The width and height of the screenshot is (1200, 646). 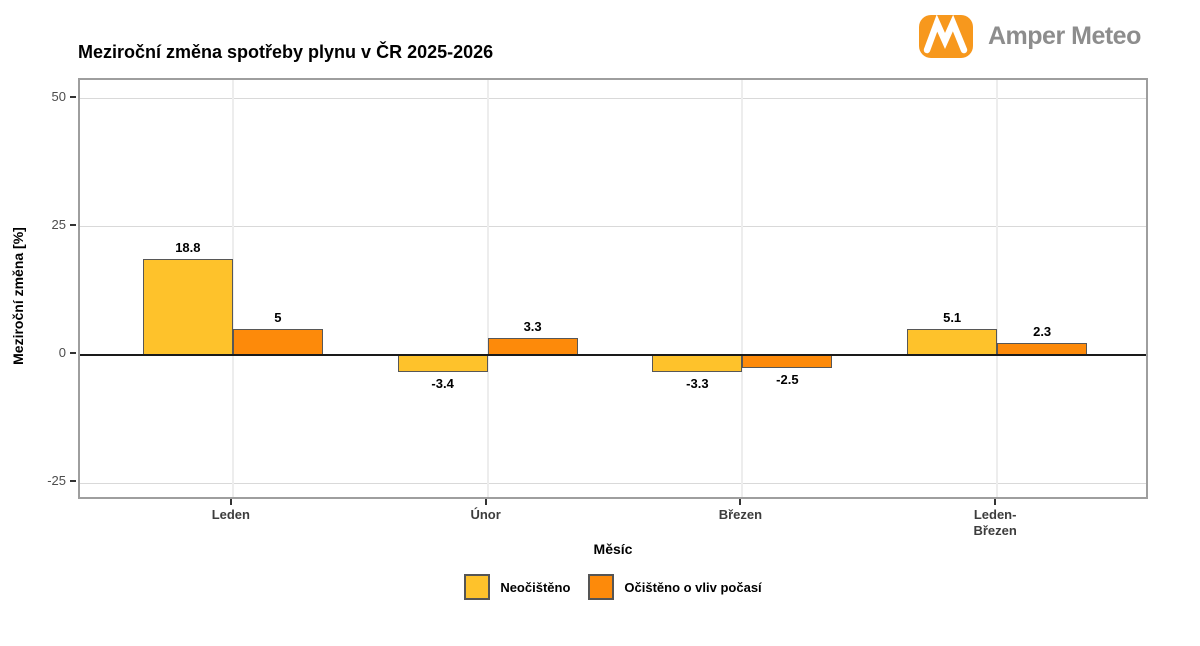 What do you see at coordinates (1042, 332) in the screenshot?
I see `bar-value-label: 2.3` at bounding box center [1042, 332].